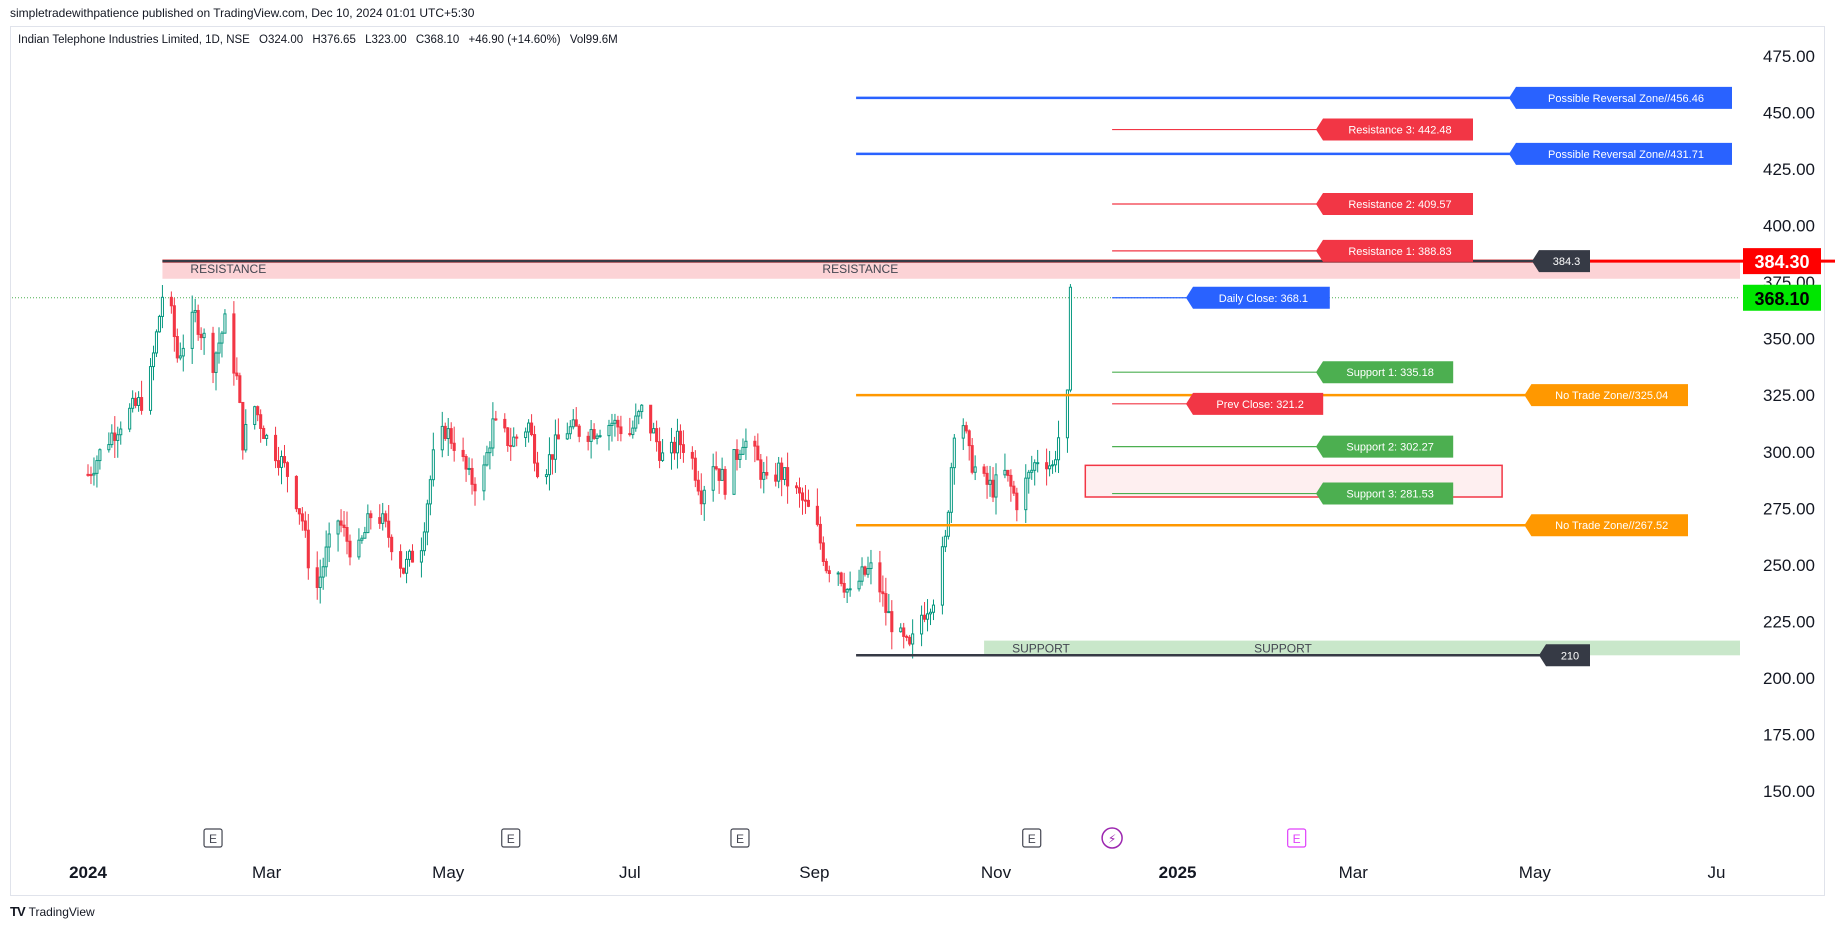 The image size is (1835, 929). Describe the element at coordinates (1389, 495) in the screenshot. I see `level-tag-label: Support 3: 281.53` at that location.